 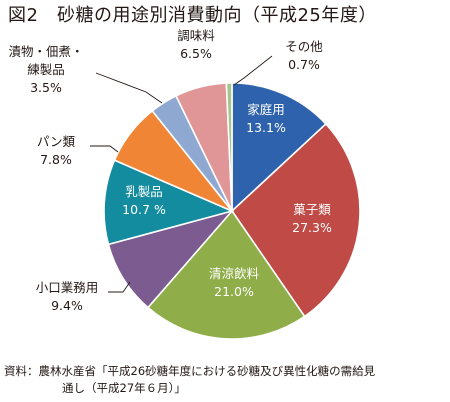 I want to click on source-line-2: 通し（平成27年６月）」, so click(x=124, y=388).